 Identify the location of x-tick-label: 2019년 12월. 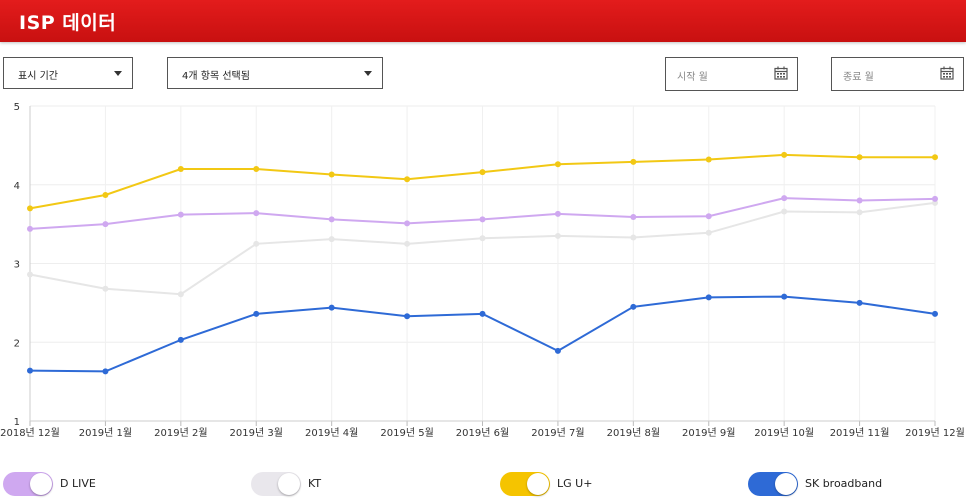
(935, 433).